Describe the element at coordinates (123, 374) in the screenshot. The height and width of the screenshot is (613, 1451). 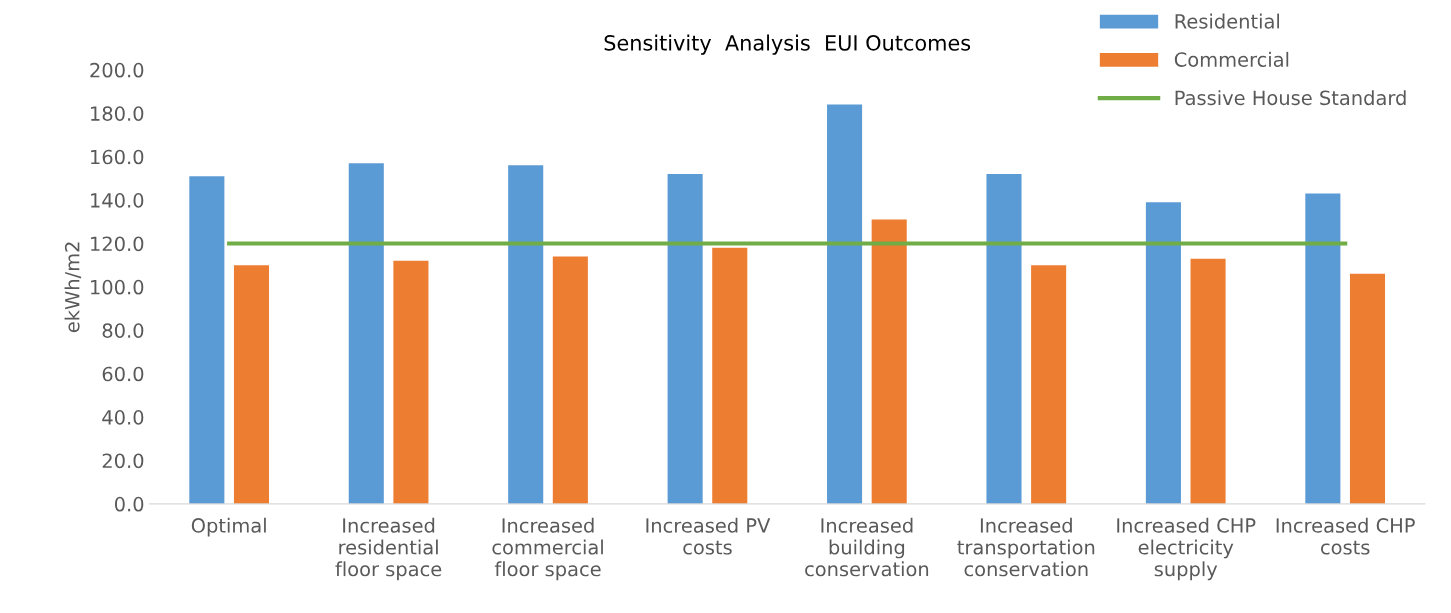
I see `y-tick-label: 60.0` at that location.